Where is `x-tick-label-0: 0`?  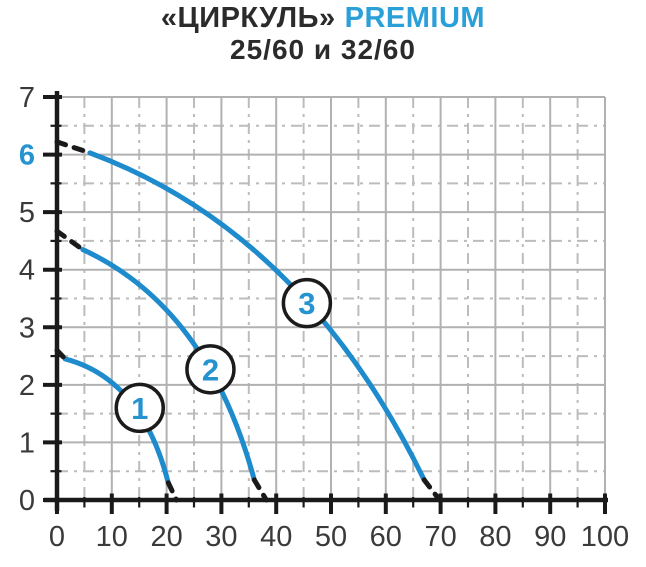 x-tick-label-0: 0 is located at coordinates (57, 537).